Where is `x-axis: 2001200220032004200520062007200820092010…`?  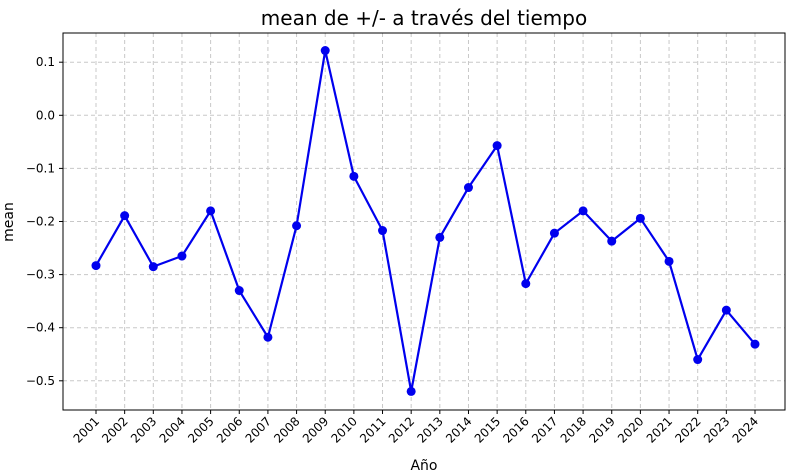
x-axis: 2001200220032004200520062007200820092010… is located at coordinates (416, 428).